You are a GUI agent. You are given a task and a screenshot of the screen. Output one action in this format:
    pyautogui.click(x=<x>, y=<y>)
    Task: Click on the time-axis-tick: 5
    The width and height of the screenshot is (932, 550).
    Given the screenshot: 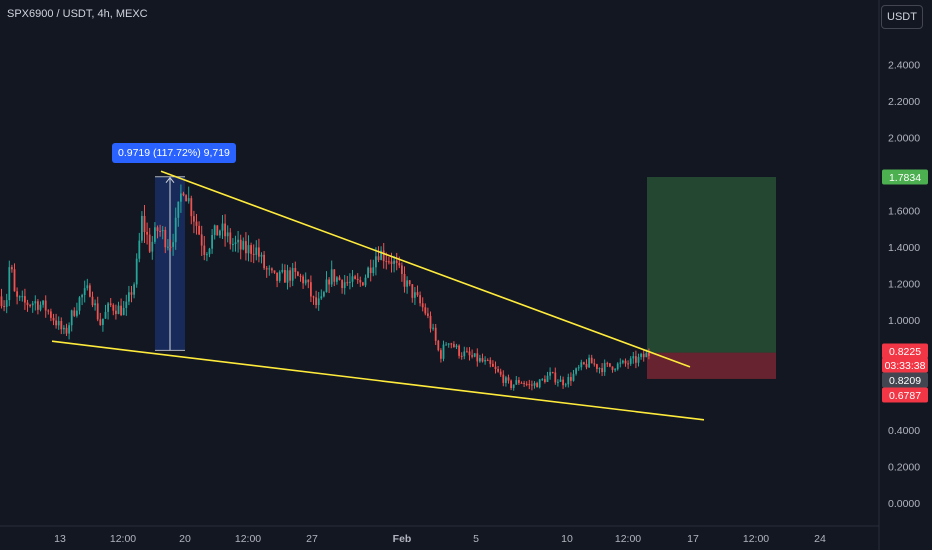 What is the action you would take?
    pyautogui.click(x=476, y=539)
    